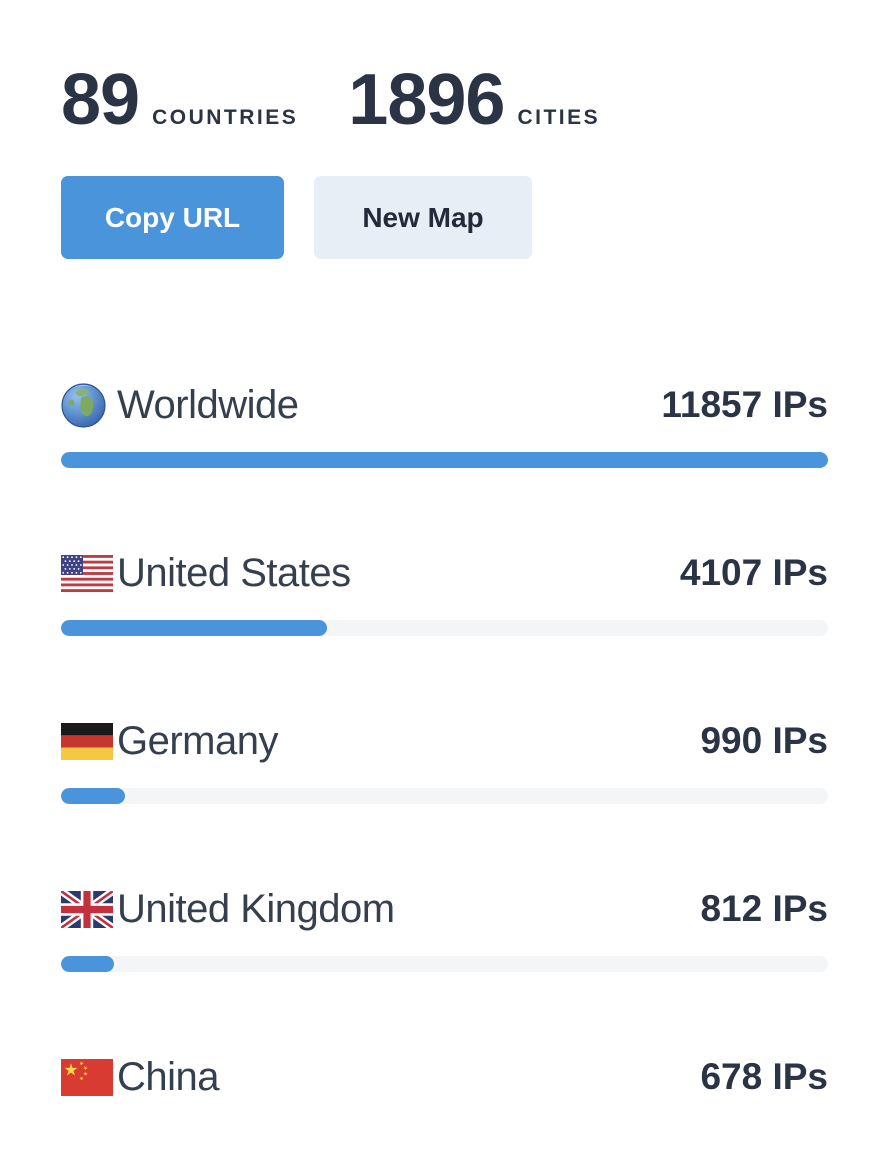  Describe the element at coordinates (87, 909) in the screenshot. I see `flag-united-kingdom-icon` at that location.